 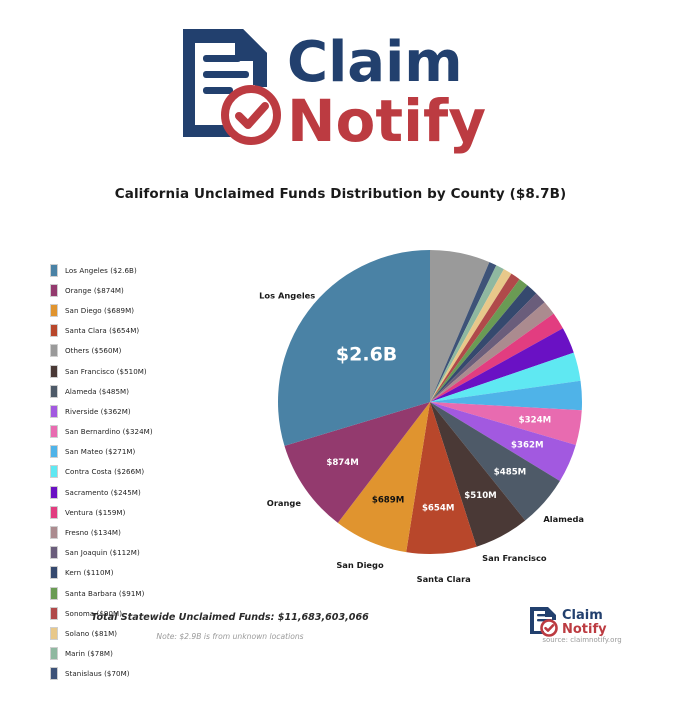 I want to click on legend-item-label: Sacramento ($245M), so click(x=103, y=492).